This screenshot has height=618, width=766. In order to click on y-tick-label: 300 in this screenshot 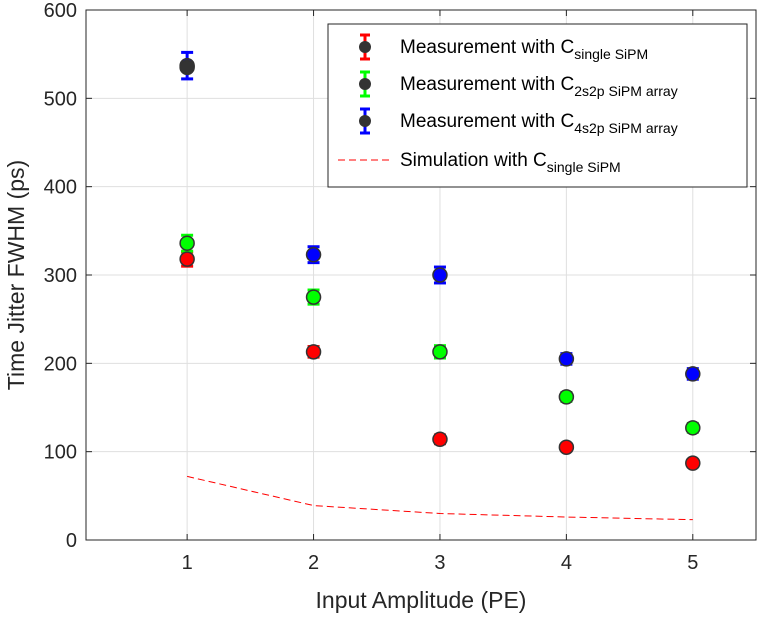, I will do `click(60, 276)`.